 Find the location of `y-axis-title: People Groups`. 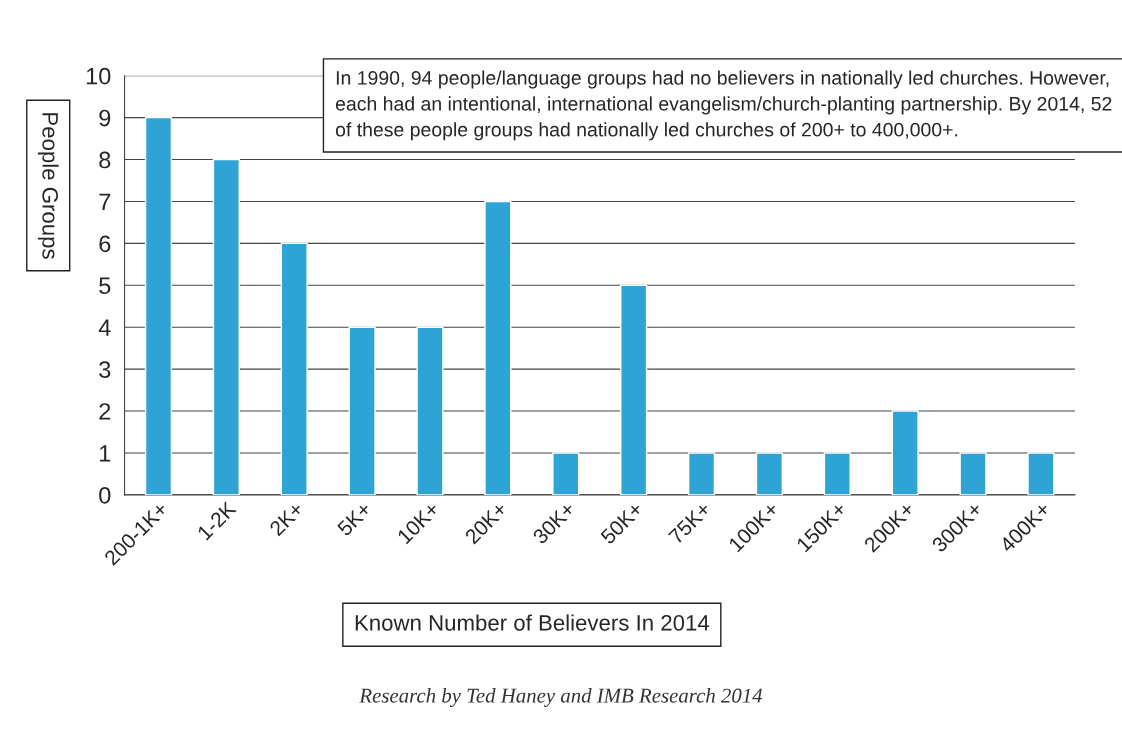

y-axis-title: People Groups is located at coordinates (48, 186).